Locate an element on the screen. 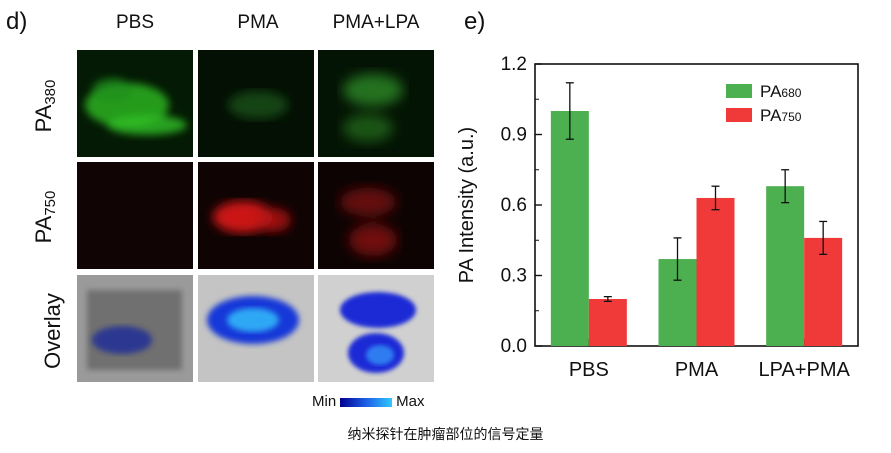  bar-pa750-pbs is located at coordinates (607, 322).